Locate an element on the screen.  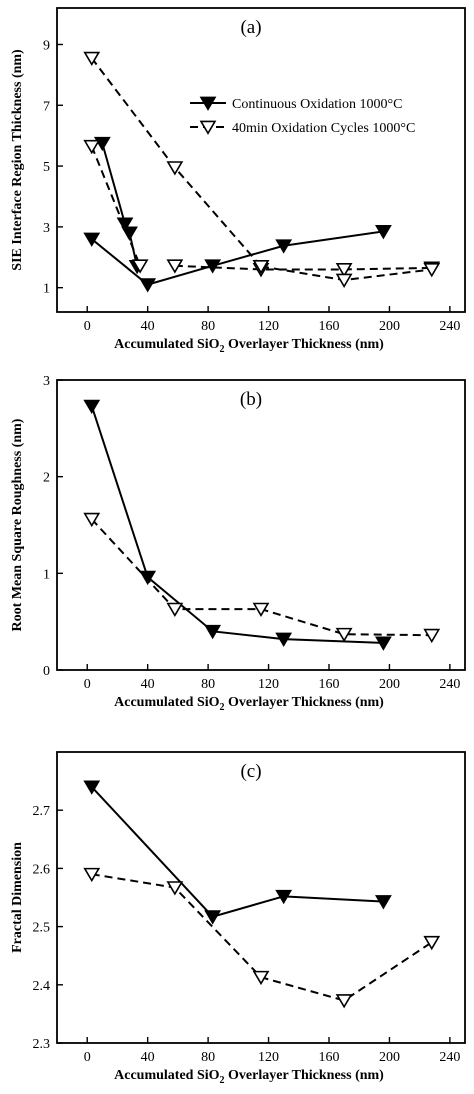
y-tick-label: 5 is located at coordinates (46, 167).